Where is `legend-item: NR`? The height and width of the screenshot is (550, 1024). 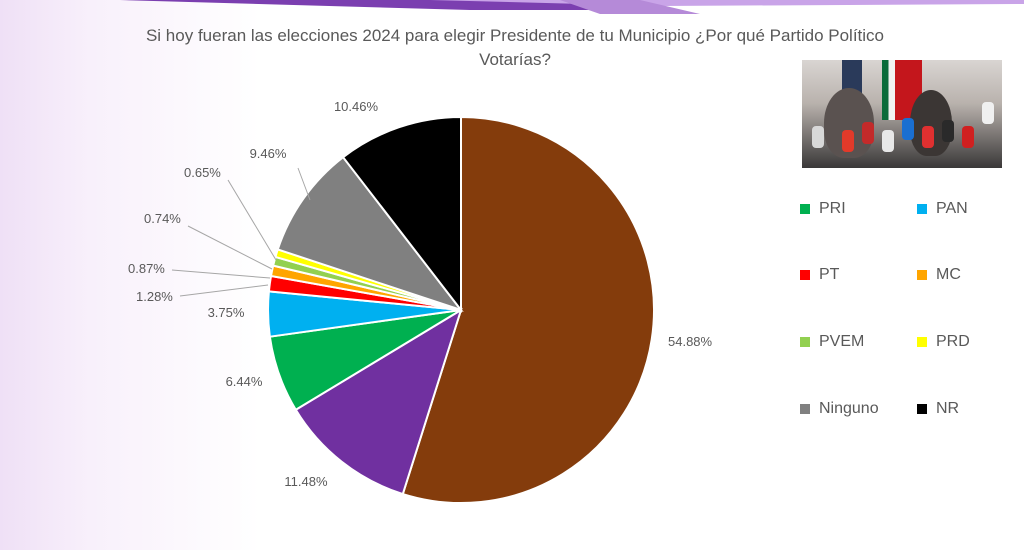
legend-item: NR is located at coordinates (938, 409).